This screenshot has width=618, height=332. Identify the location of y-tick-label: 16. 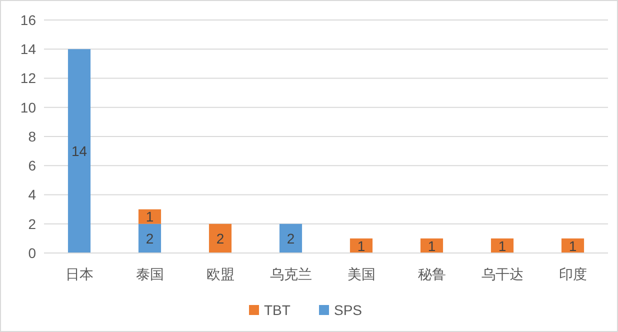
(28, 20).